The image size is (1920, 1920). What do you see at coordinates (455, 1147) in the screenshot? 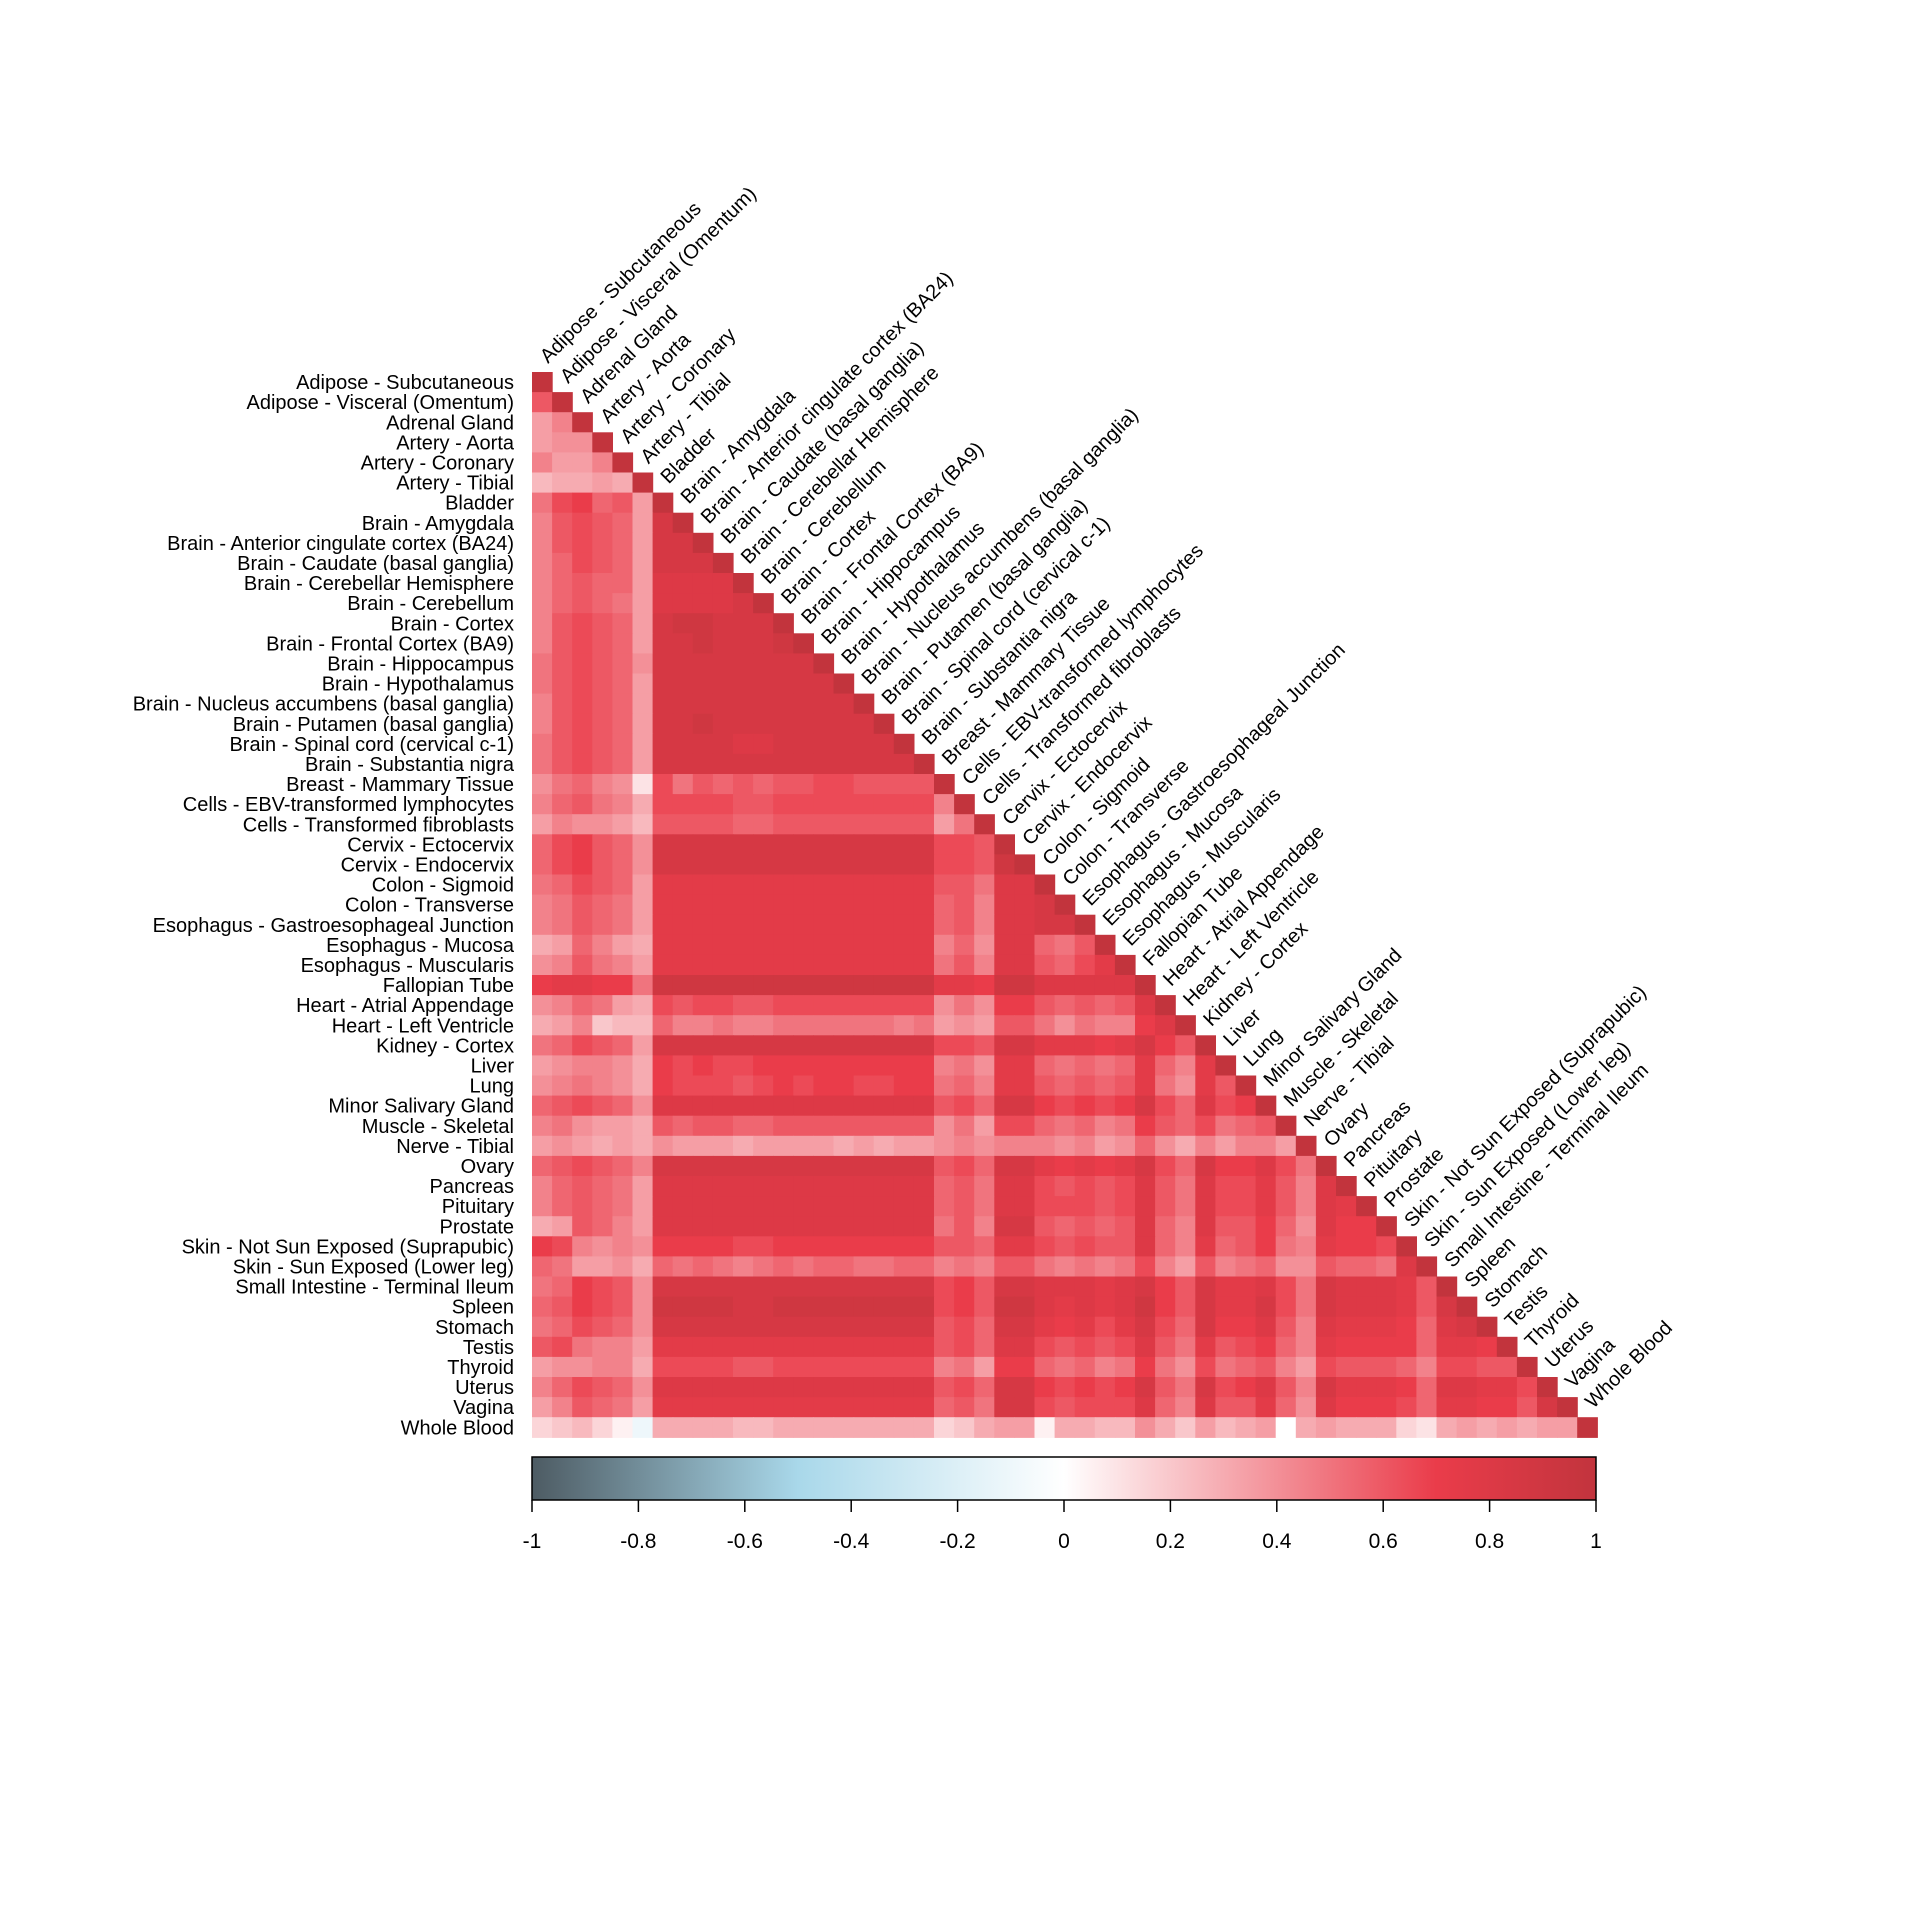
I see `row-label: Nerve - Tibial` at bounding box center [455, 1147].